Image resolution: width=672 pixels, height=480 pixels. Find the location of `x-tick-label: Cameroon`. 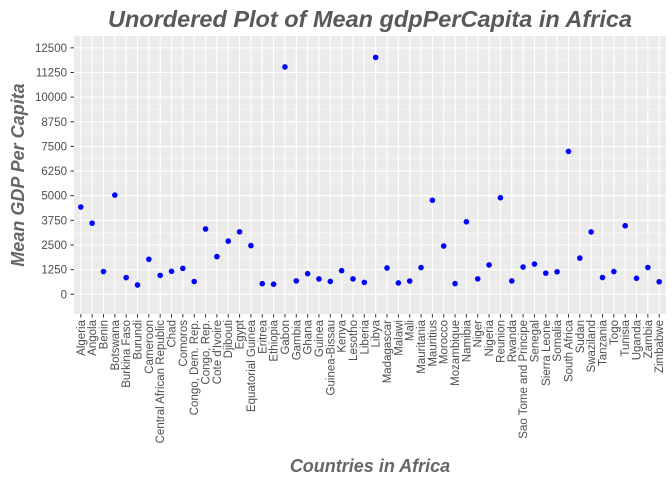

x-tick-label: Cameroon is located at coordinates (150, 347).